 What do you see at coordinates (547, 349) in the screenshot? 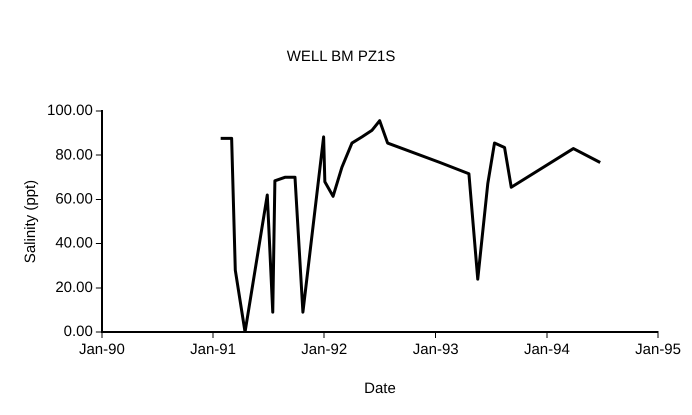
I see `x-tick-label: Jan-94` at bounding box center [547, 349].